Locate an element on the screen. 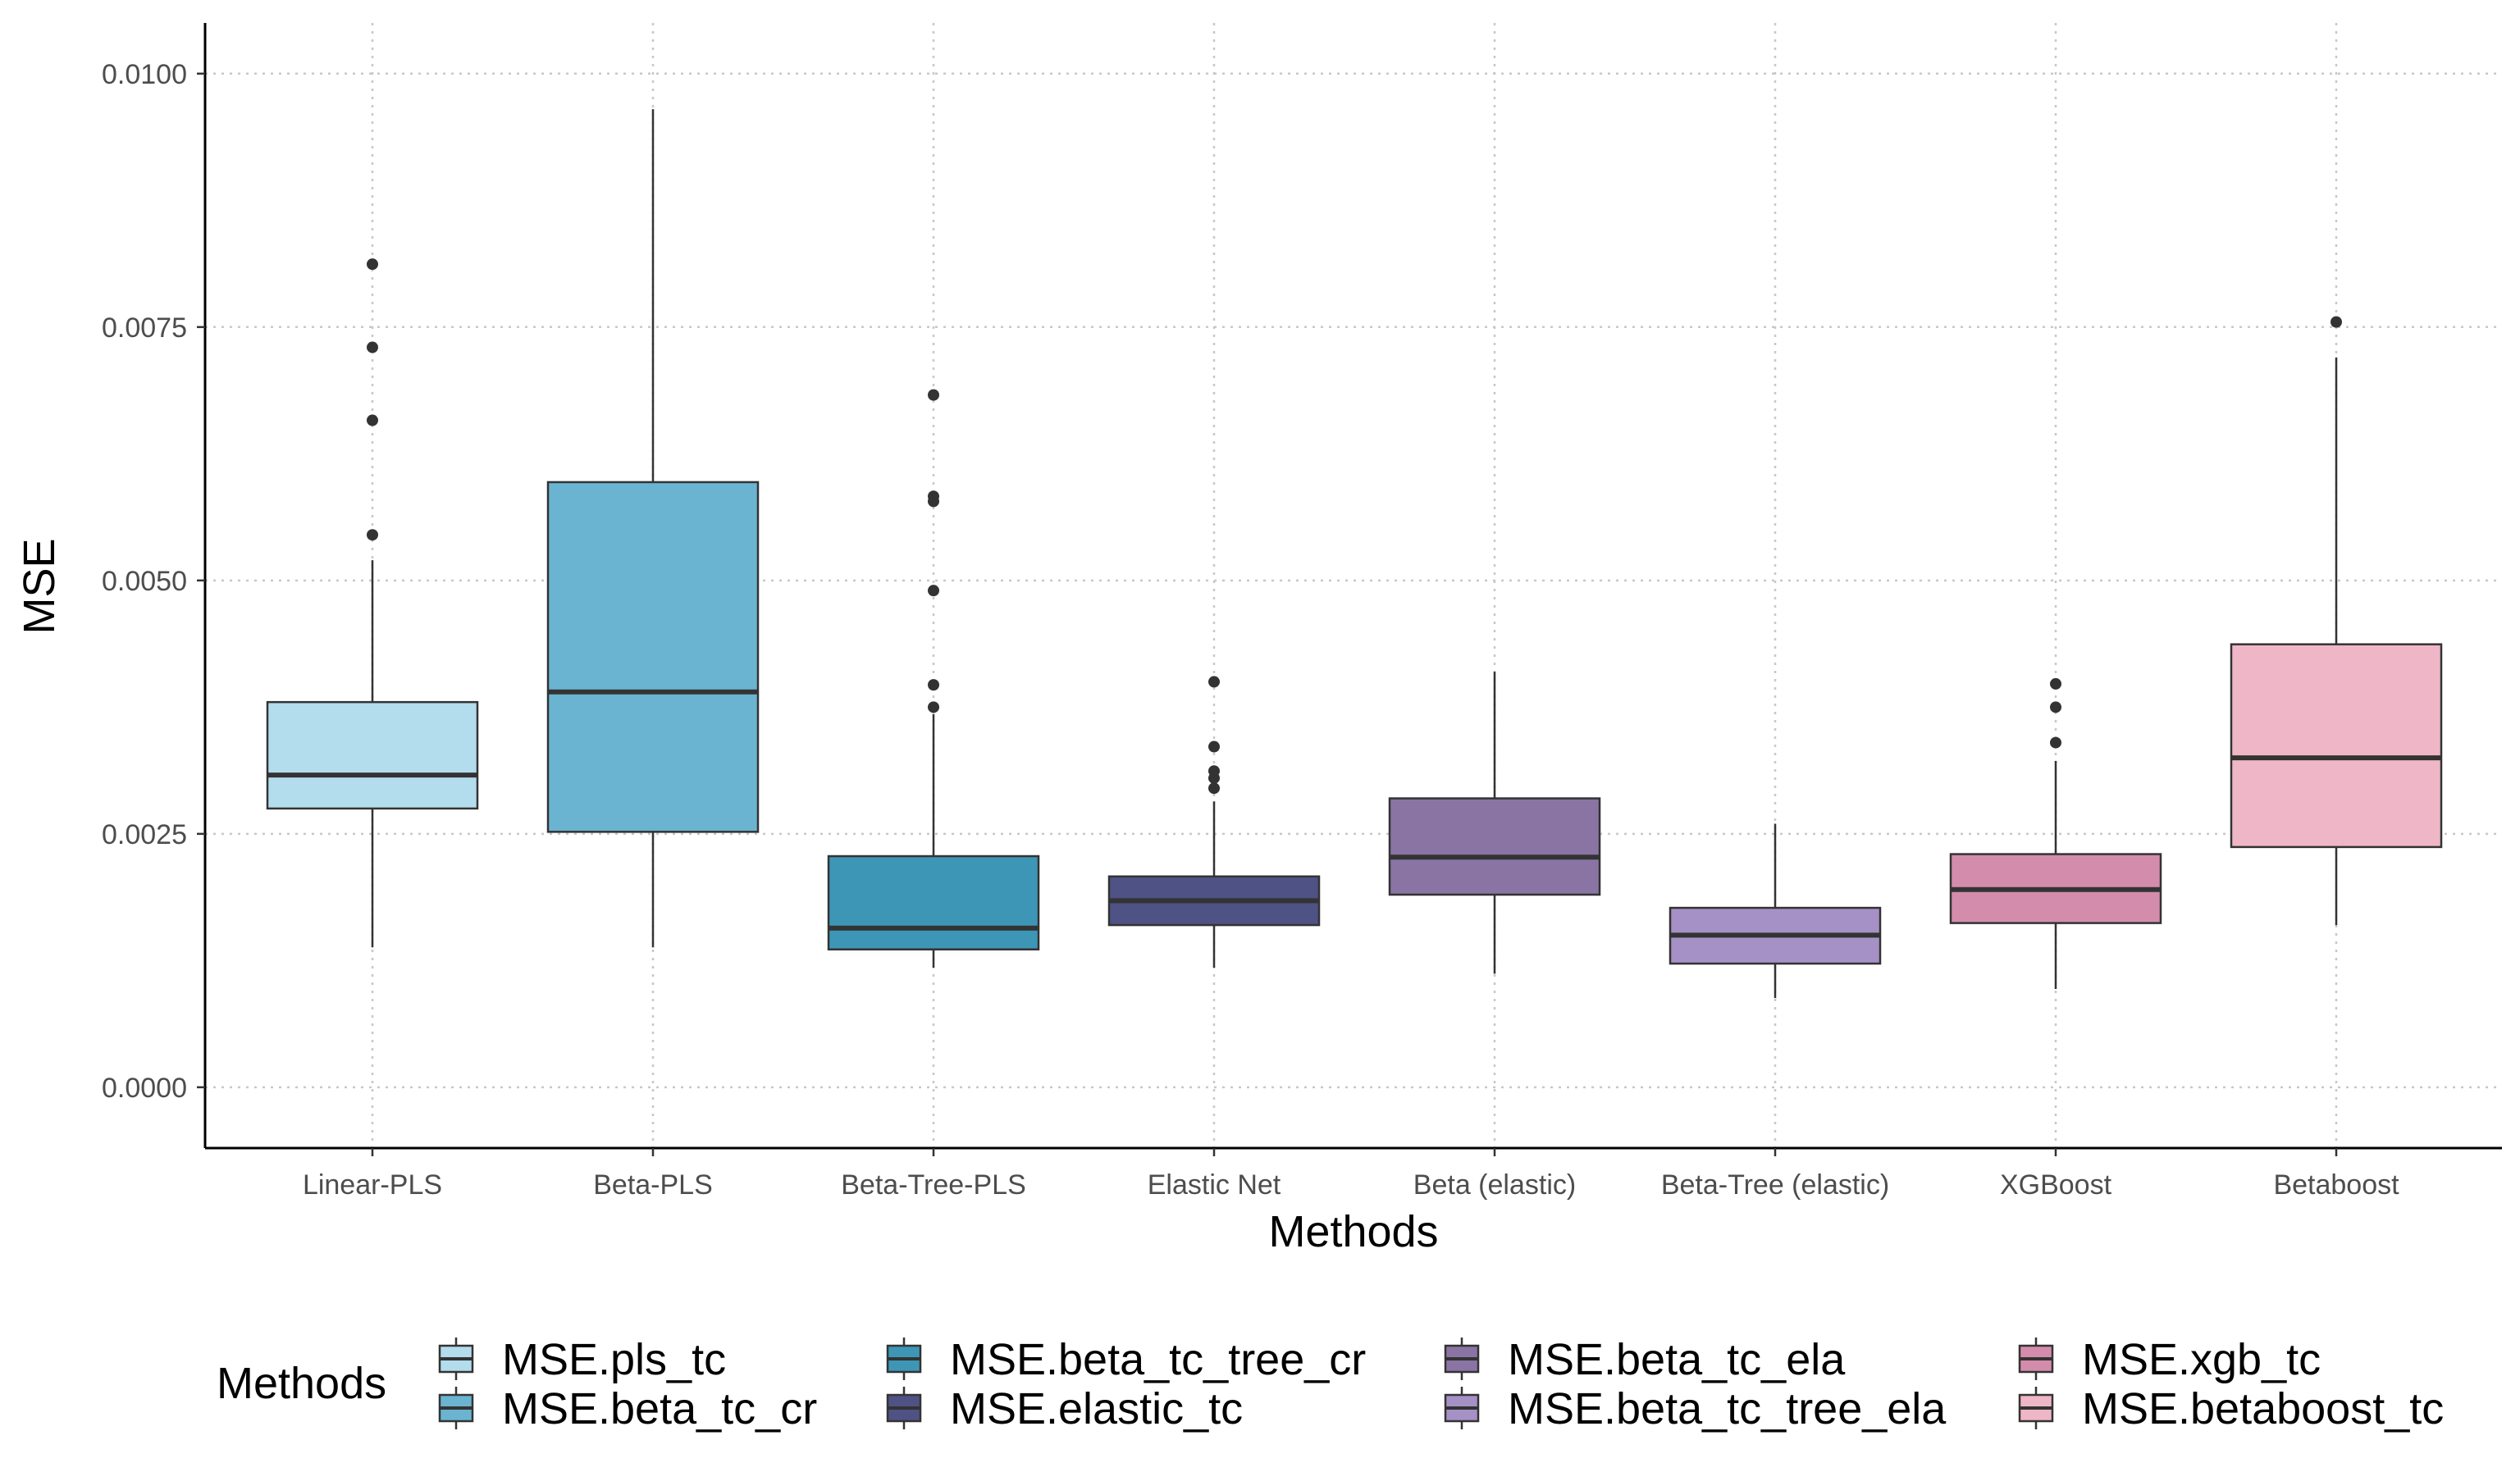  y-tick-label: 0.0025 is located at coordinates (145, 834).